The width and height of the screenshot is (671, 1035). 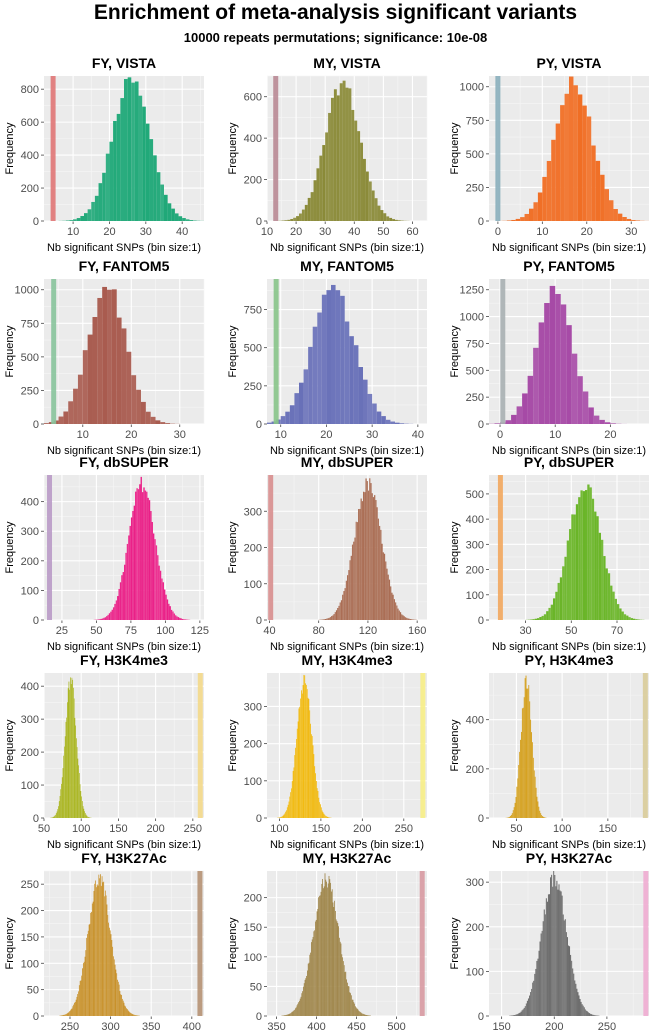 What do you see at coordinates (182, 232) in the screenshot?
I see `x-tick-label: 40` at bounding box center [182, 232].